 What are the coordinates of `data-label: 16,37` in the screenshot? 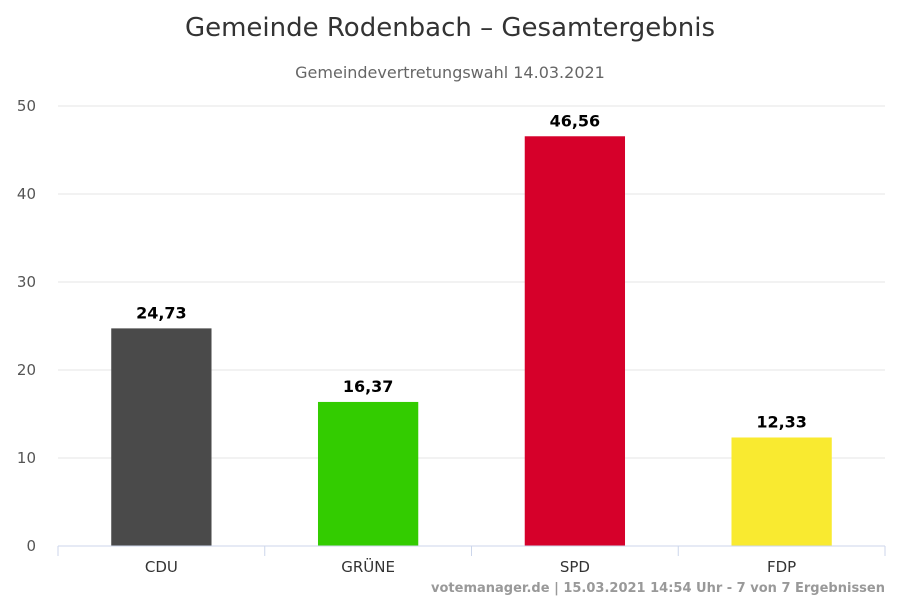 It's located at (368, 386).